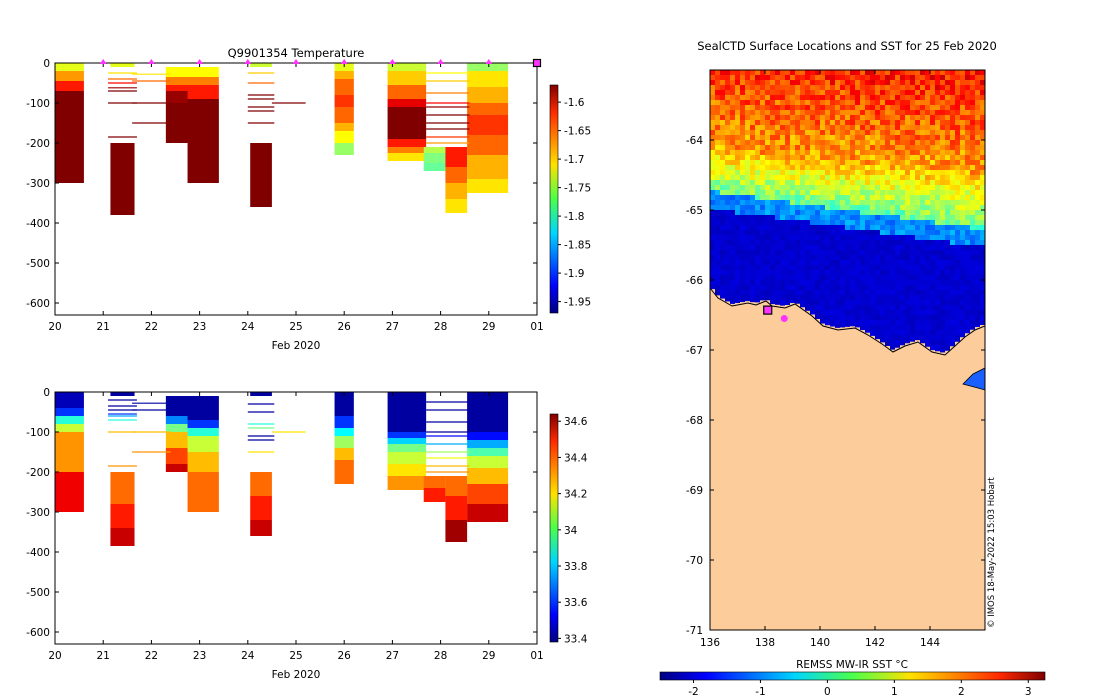 The width and height of the screenshot is (1100, 700). What do you see at coordinates (440, 656) in the screenshot?
I see `x-tick-label: 28` at bounding box center [440, 656].